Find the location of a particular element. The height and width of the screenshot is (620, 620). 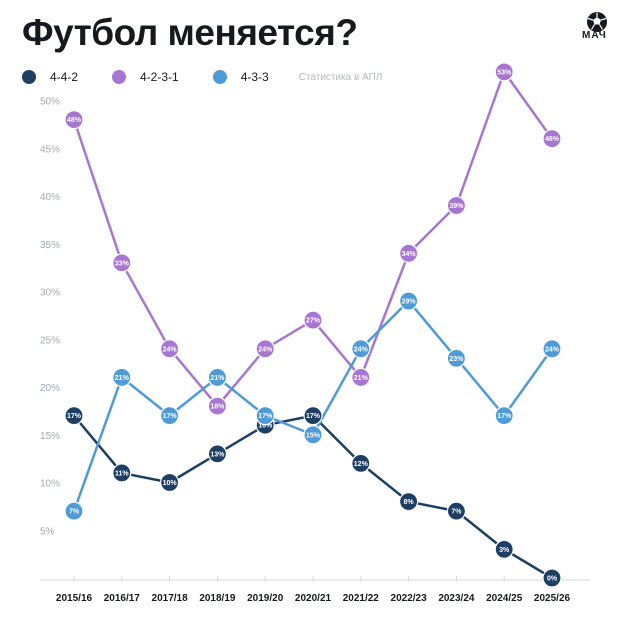

data-label: 27% is located at coordinates (313, 321).